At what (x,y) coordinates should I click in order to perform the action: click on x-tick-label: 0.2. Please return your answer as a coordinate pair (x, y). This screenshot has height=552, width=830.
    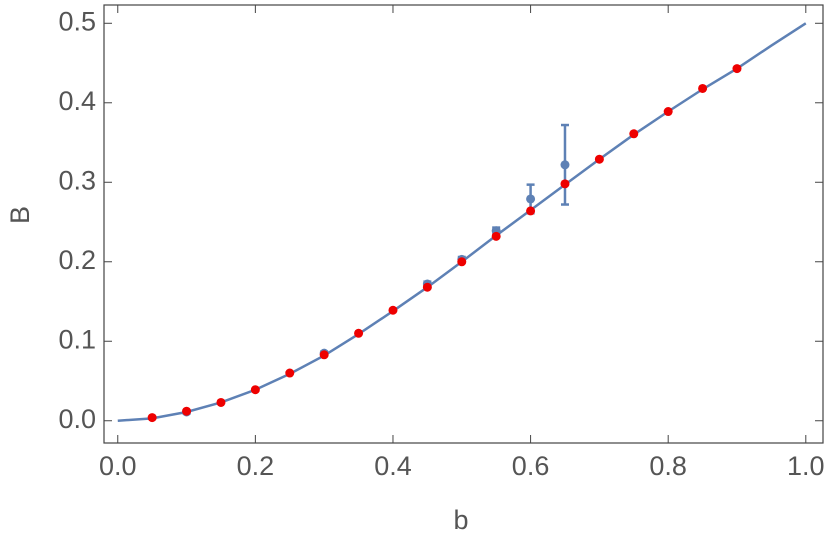
    Looking at the image, I should click on (256, 466).